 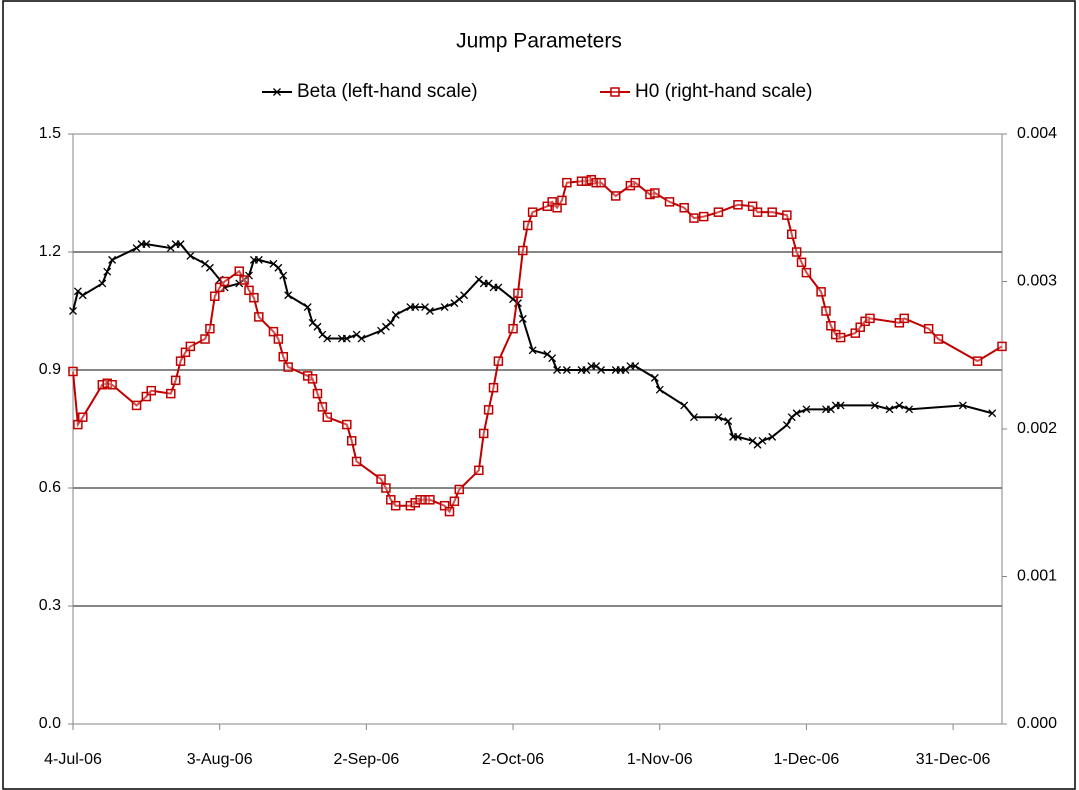 What do you see at coordinates (50, 251) in the screenshot?
I see `y-tick-label: 1.2` at bounding box center [50, 251].